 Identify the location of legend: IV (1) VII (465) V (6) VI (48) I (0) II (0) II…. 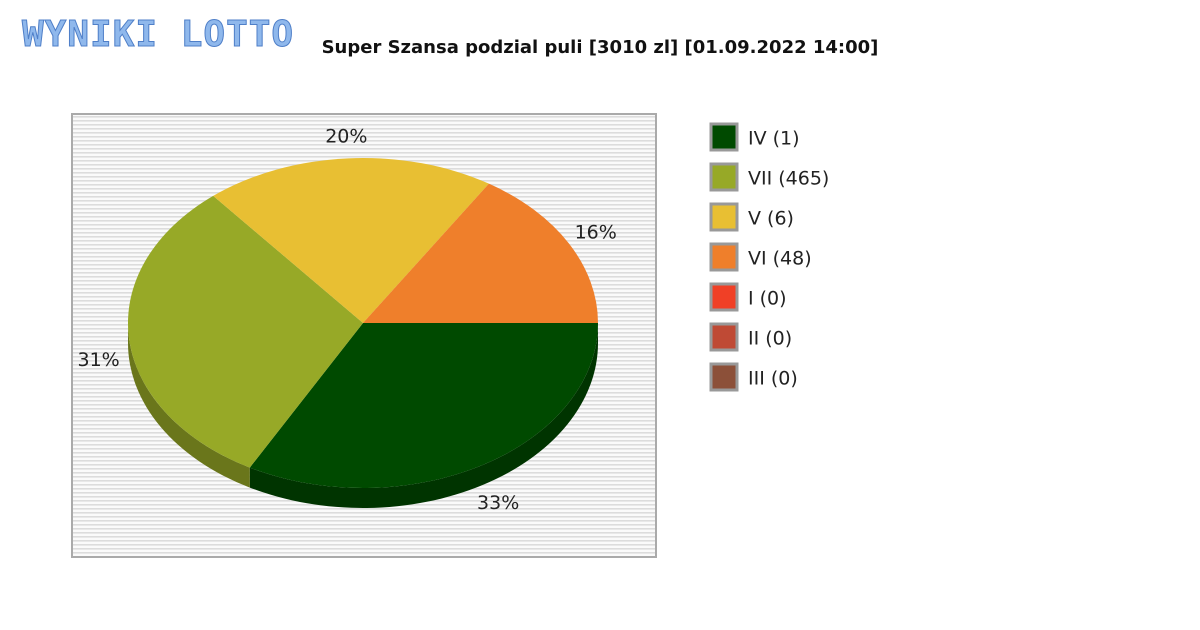
(769, 257).